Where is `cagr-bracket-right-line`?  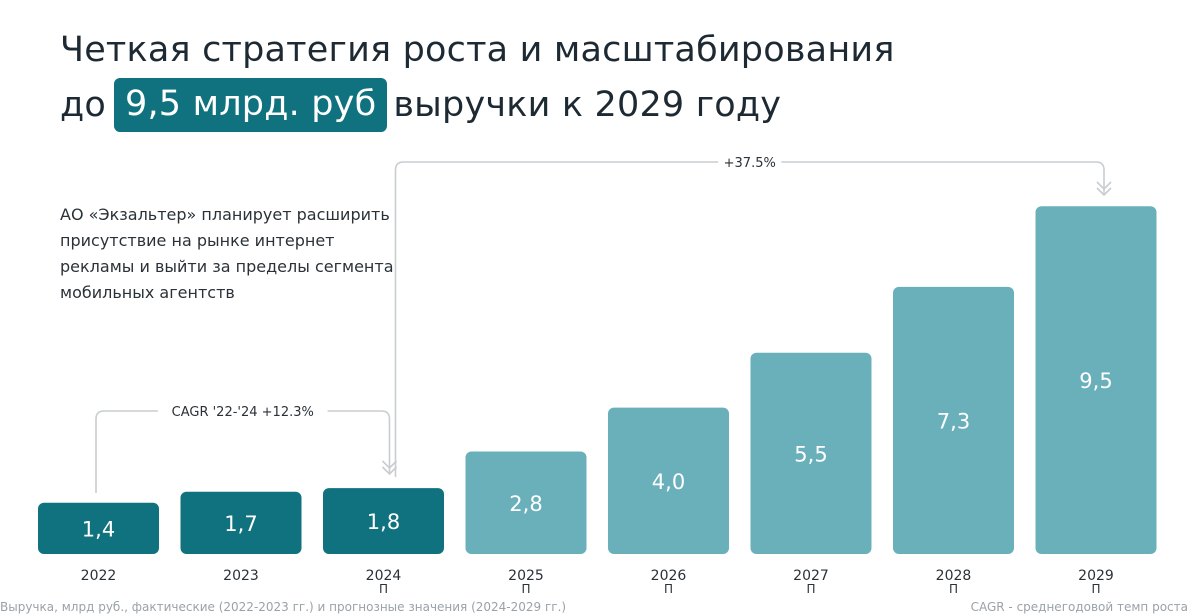 cagr-bracket-right-line is located at coordinates (359, 442).